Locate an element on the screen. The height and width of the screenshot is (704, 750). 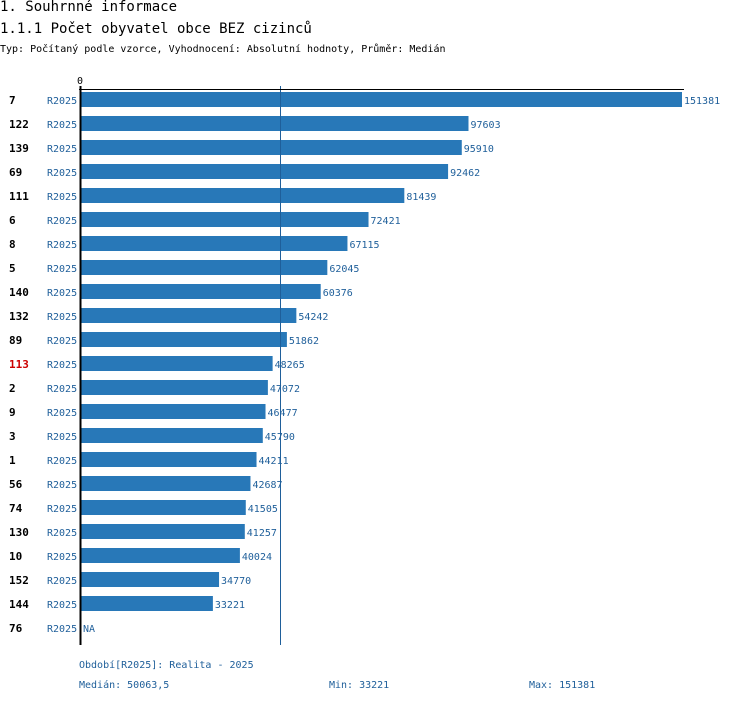
value-label: 54242 is located at coordinates (313, 317).